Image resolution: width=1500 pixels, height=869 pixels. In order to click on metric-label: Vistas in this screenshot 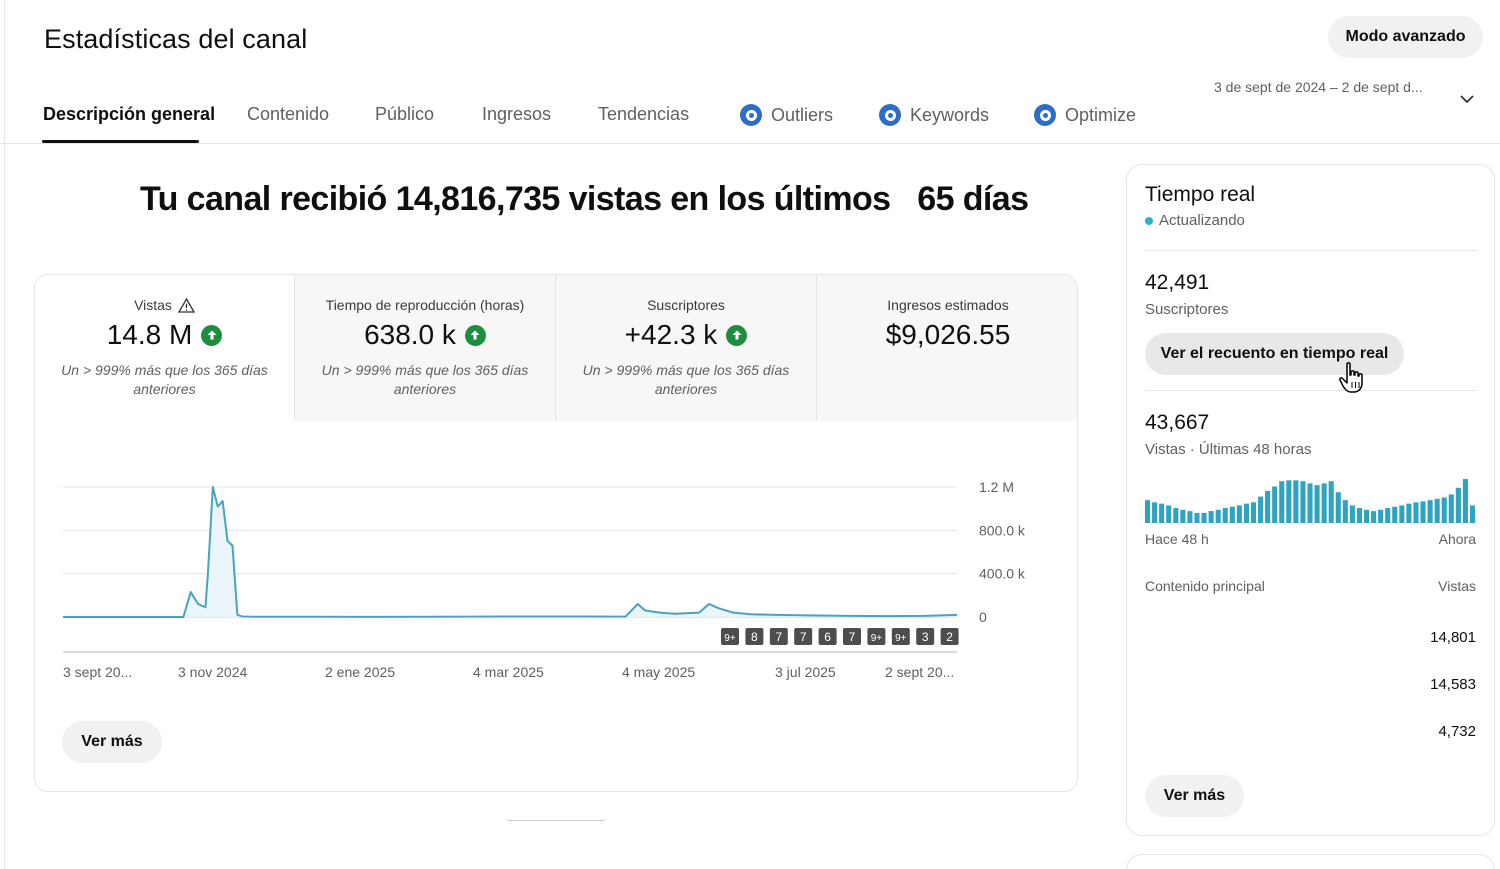, I will do `click(153, 305)`.